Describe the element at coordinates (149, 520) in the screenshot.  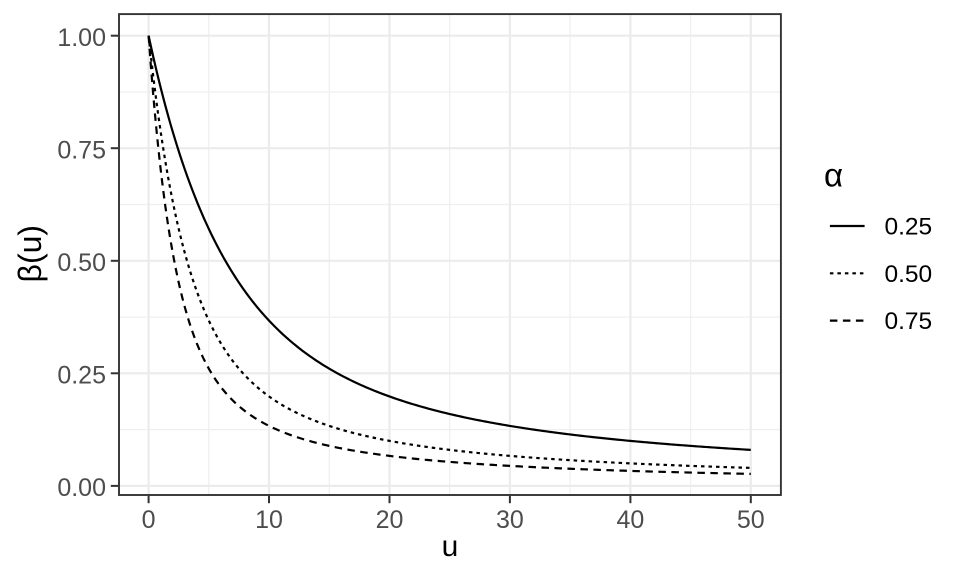
I see `svg-text: 0` at that location.